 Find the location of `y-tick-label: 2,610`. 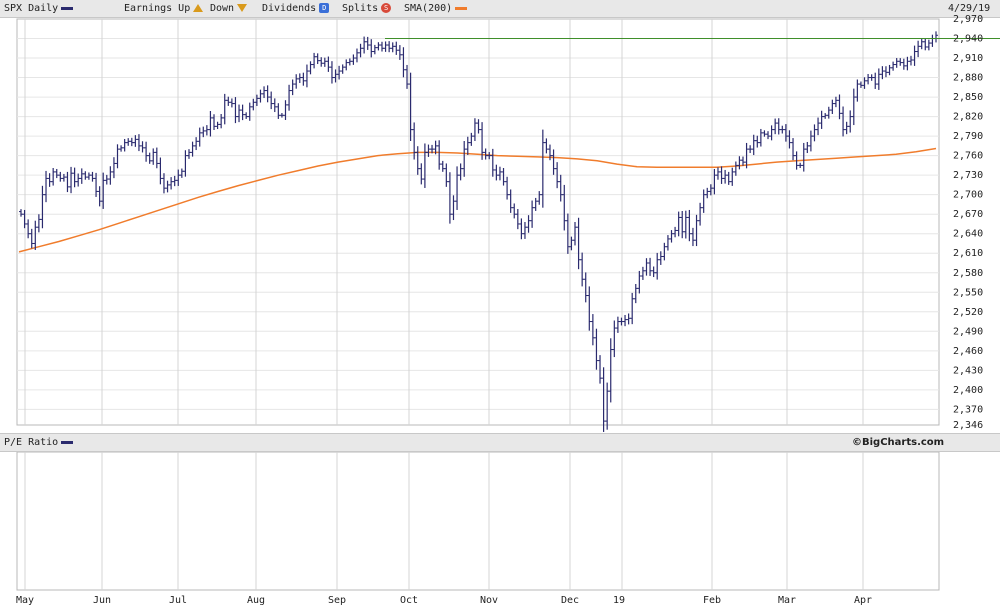

y-tick-label: 2,610 is located at coordinates (968, 253).